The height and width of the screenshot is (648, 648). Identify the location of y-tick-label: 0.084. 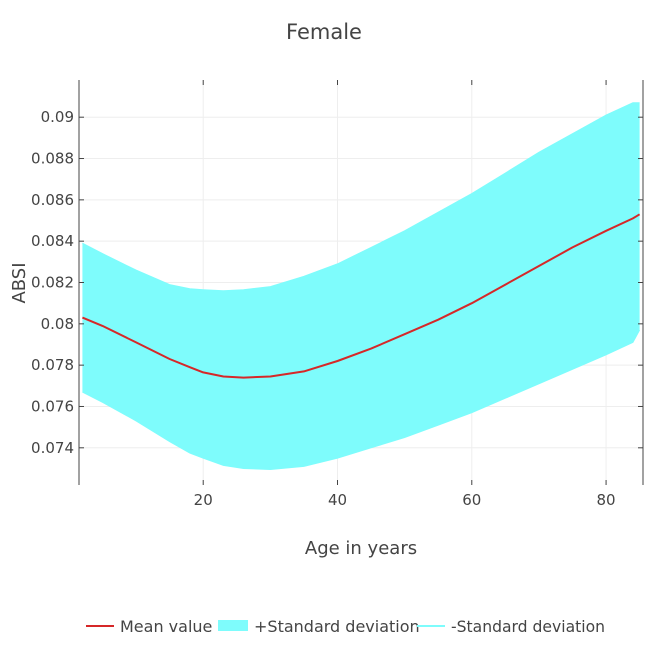
(52, 241).